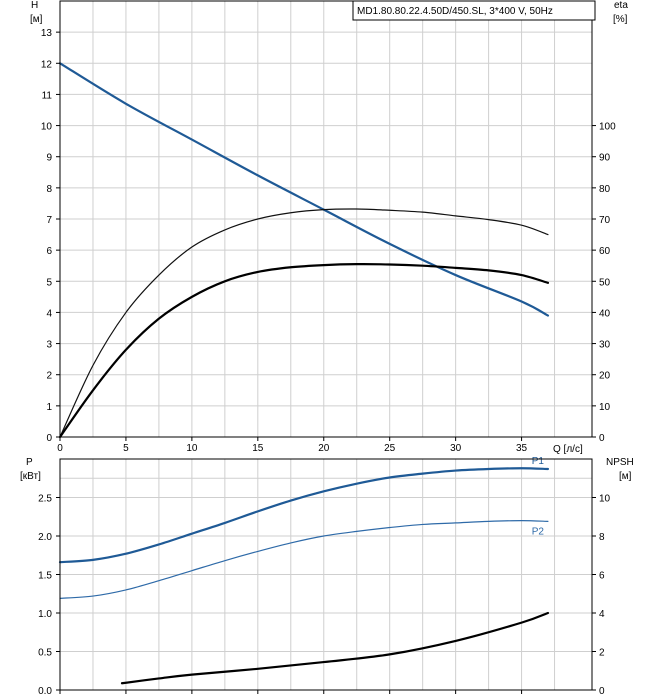  What do you see at coordinates (45, 653) in the screenshot?
I see `left-tick-label: 0.5` at bounding box center [45, 653].